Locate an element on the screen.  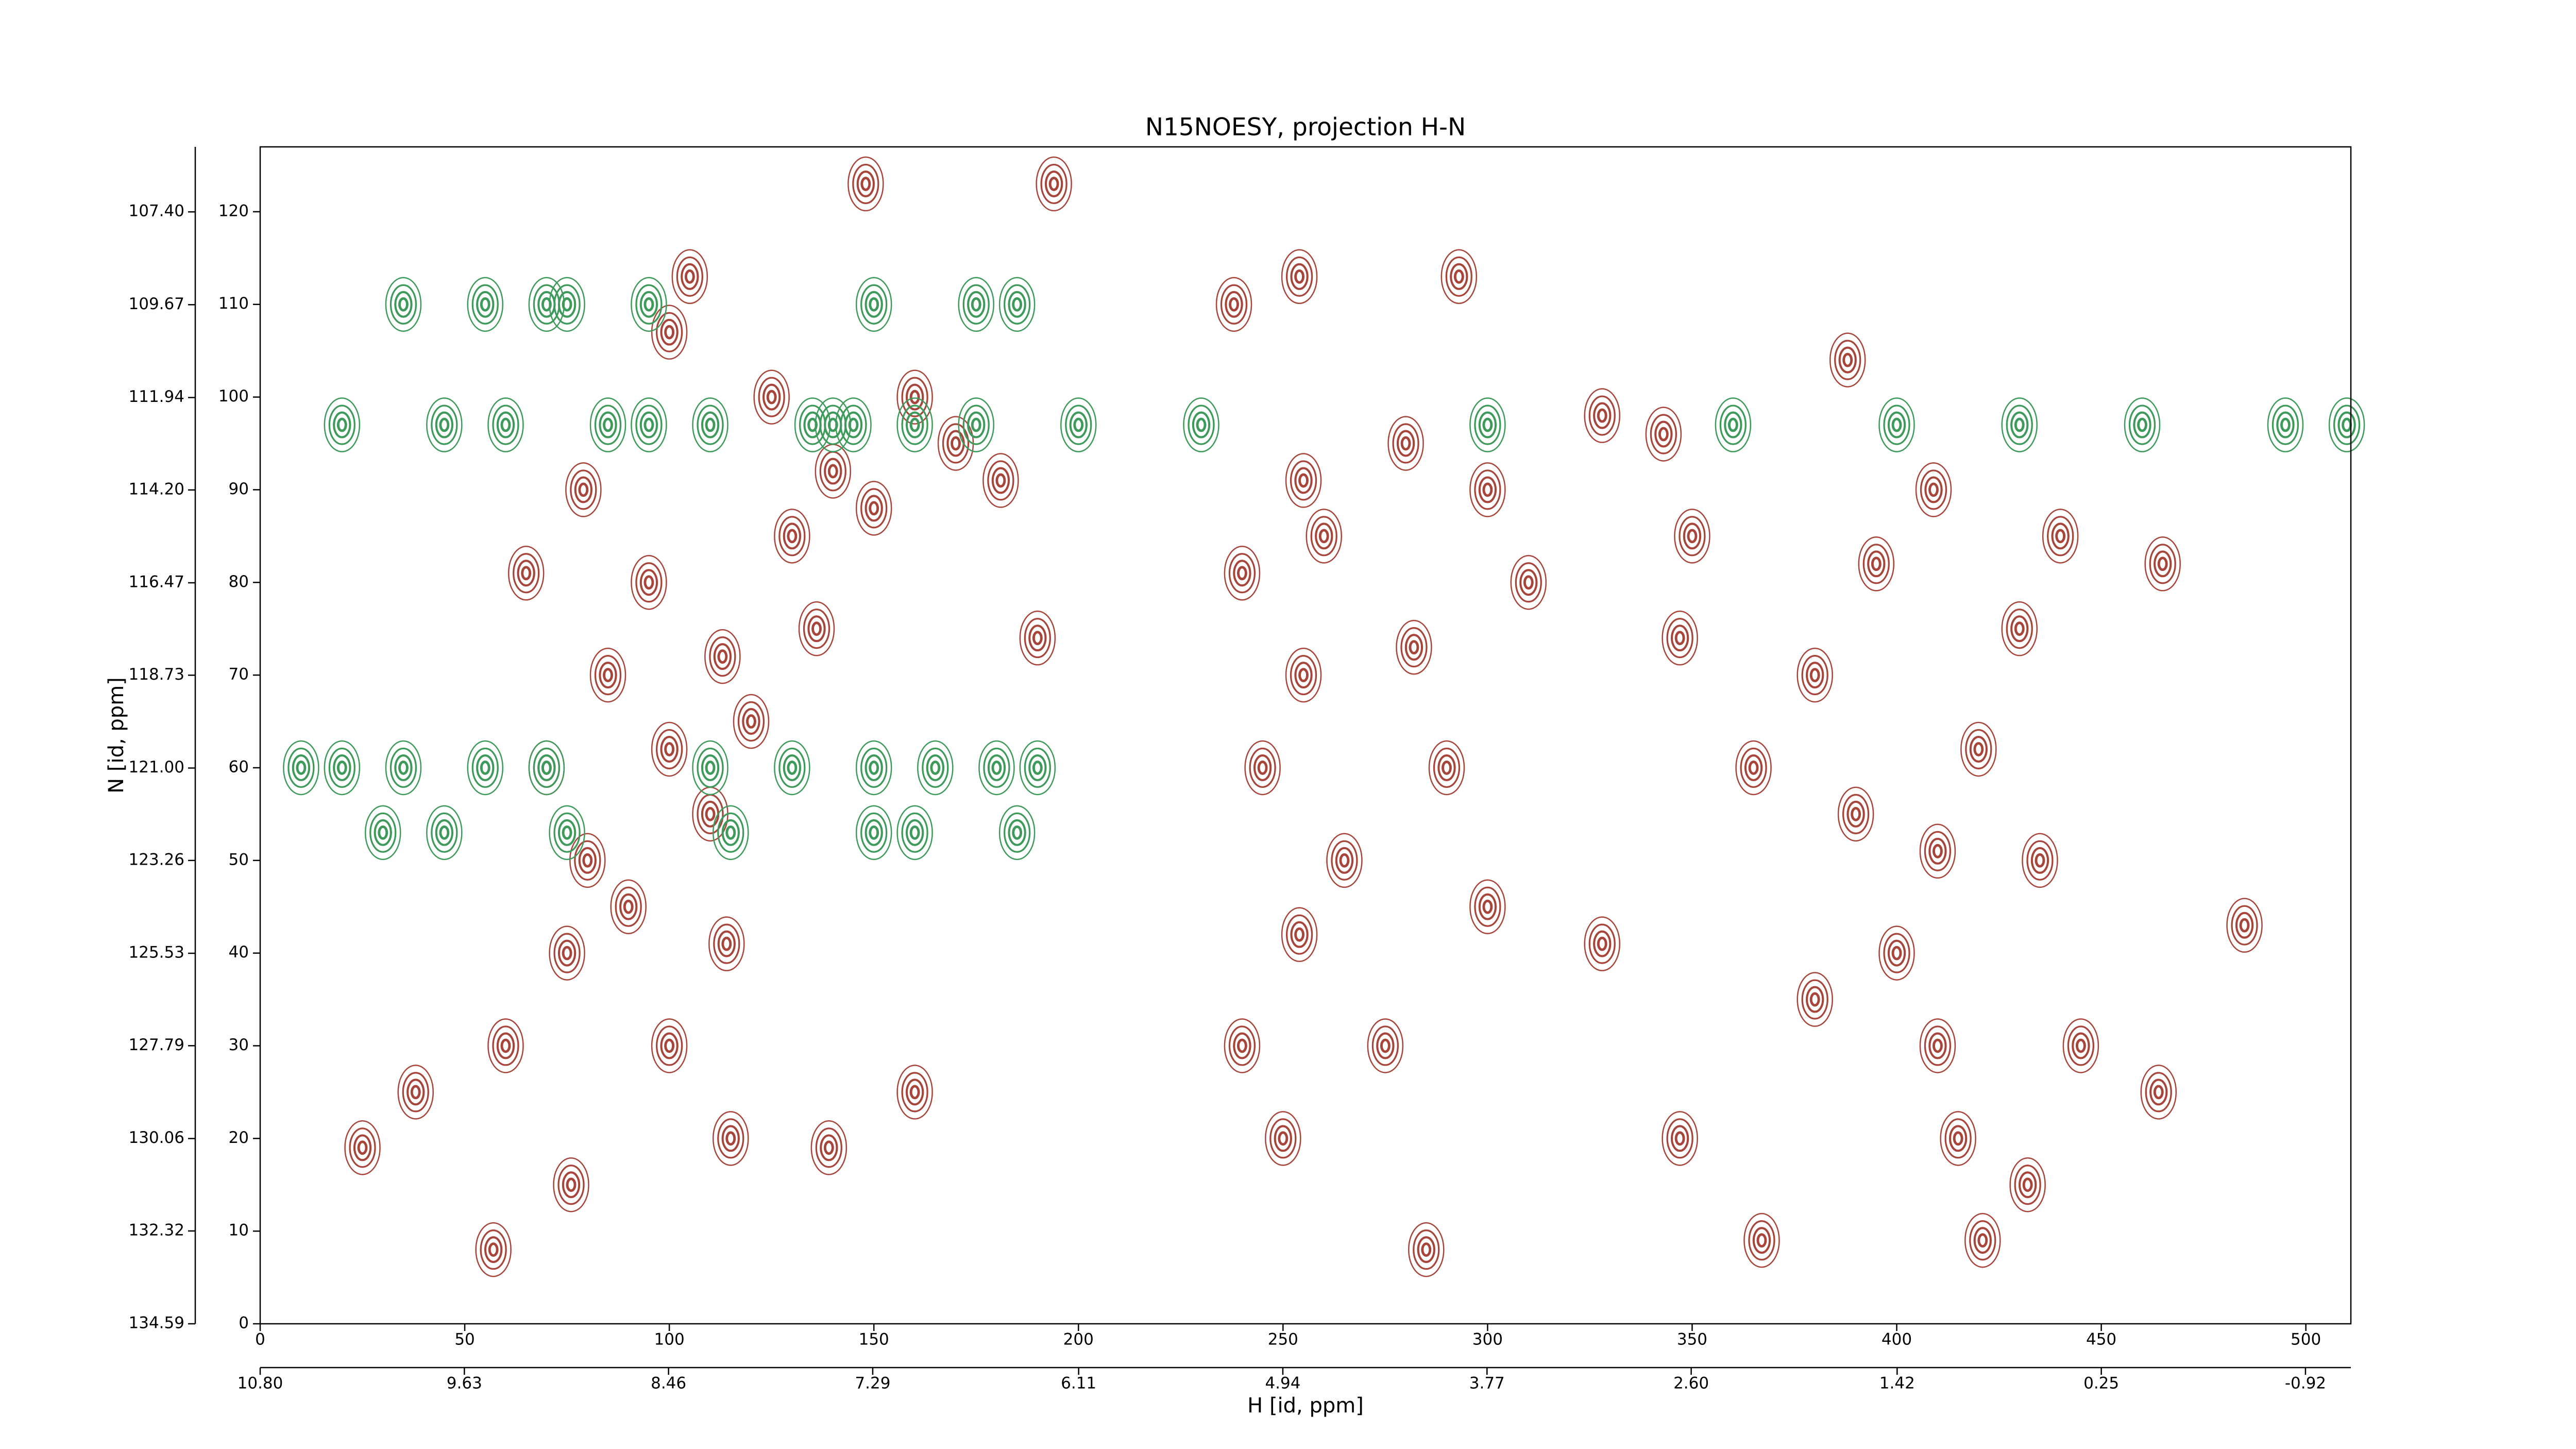
y-tick-label: 50 is located at coordinates (239, 859).